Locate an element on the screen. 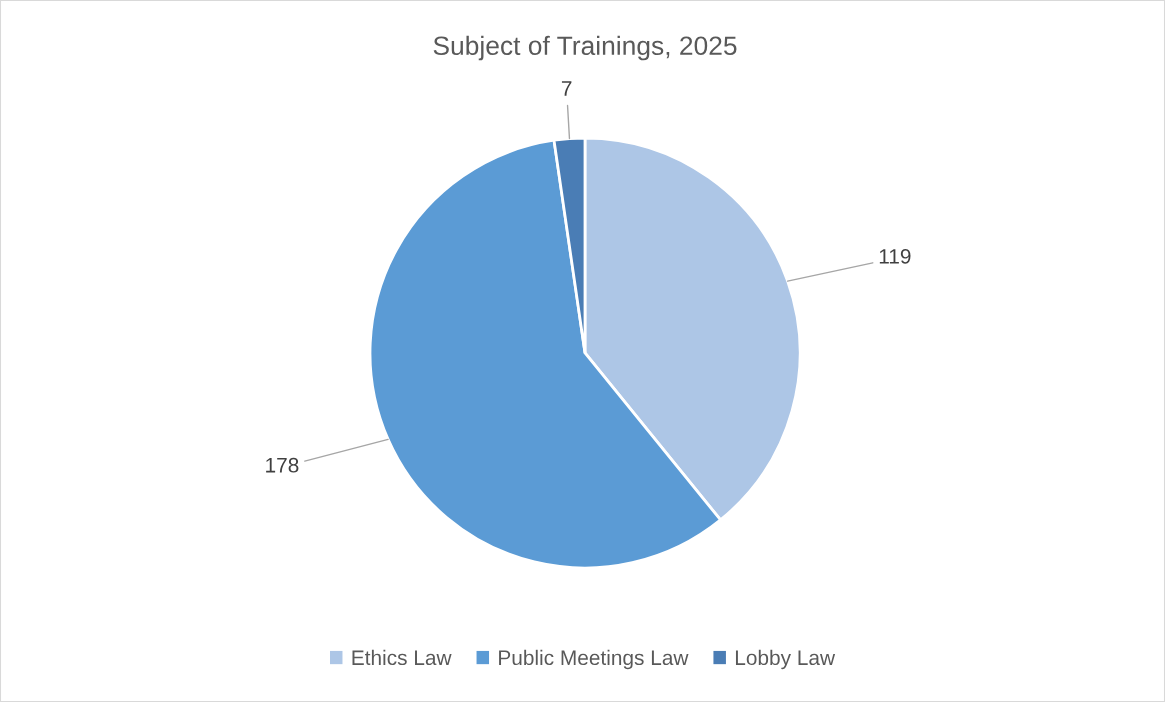  legend-label: Lobby Law is located at coordinates (785, 659).